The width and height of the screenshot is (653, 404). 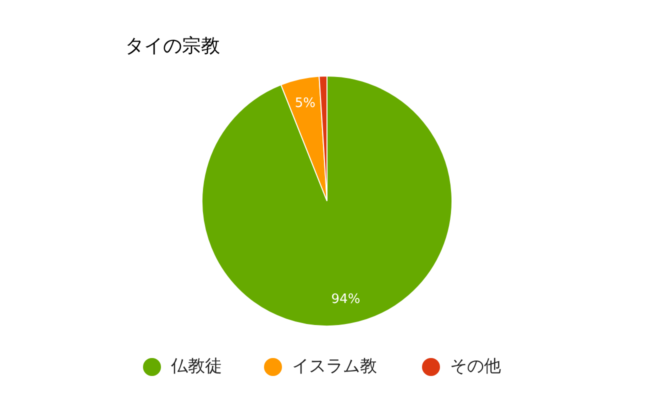 What do you see at coordinates (475, 366) in the screenshot?
I see `legend-label: その他` at bounding box center [475, 366].